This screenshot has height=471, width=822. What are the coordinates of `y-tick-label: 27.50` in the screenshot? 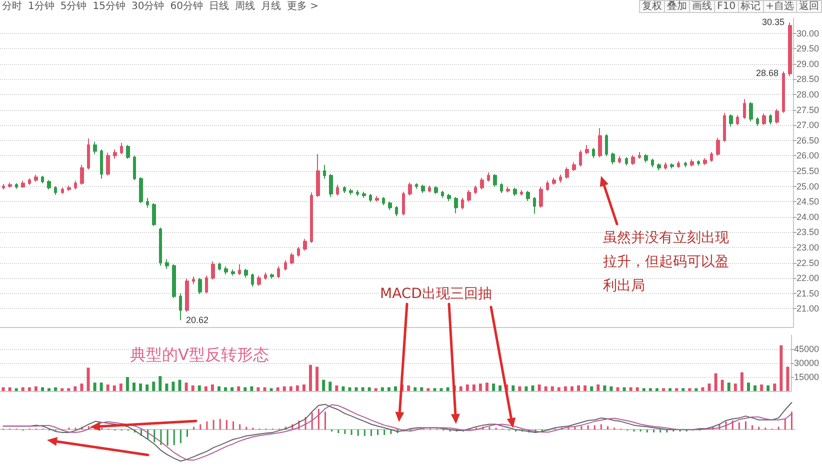 It's located at (808, 109).